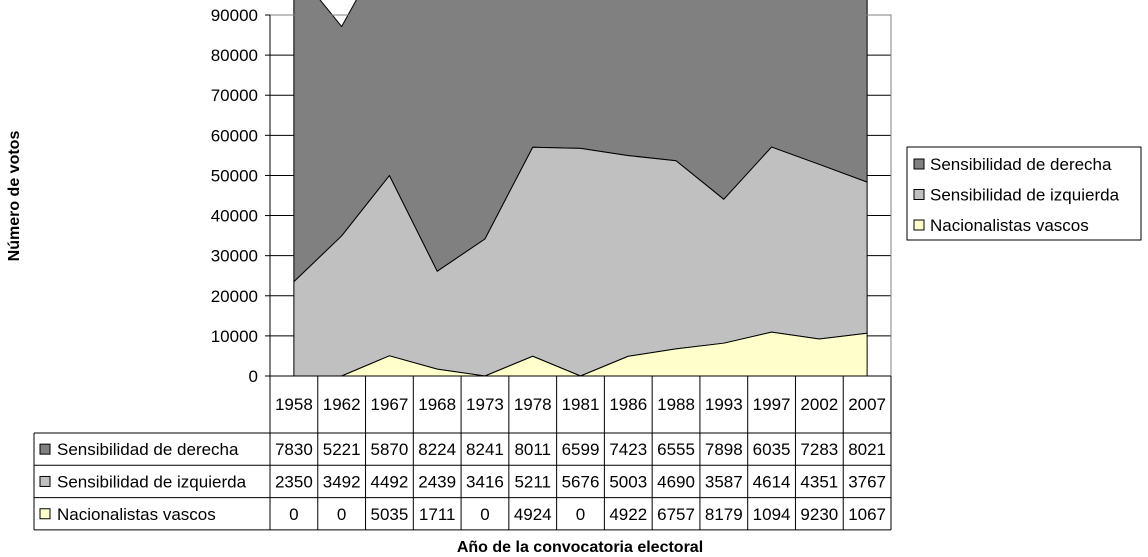  Describe the element at coordinates (485, 481) in the screenshot. I see `table-cell-value: 3416` at that location.